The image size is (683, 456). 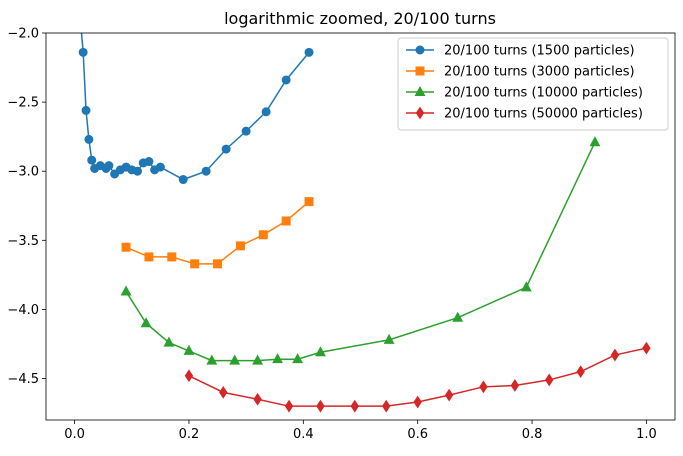 What do you see at coordinates (23, 379) in the screenshot?
I see `y-tick-label: −4.5` at bounding box center [23, 379].